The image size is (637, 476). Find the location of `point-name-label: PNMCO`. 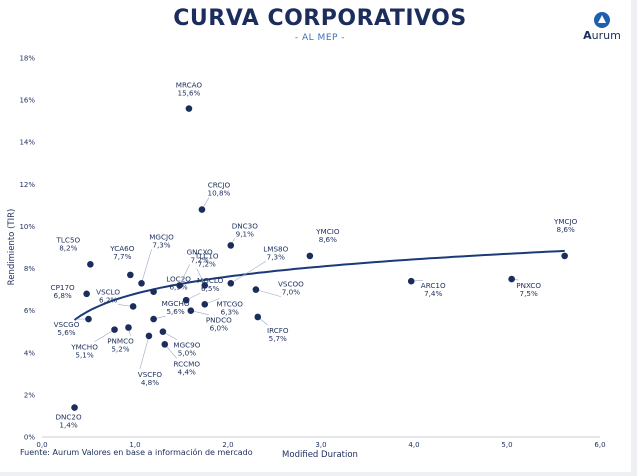

point-name-label: PNMCO is located at coordinates (120, 341).